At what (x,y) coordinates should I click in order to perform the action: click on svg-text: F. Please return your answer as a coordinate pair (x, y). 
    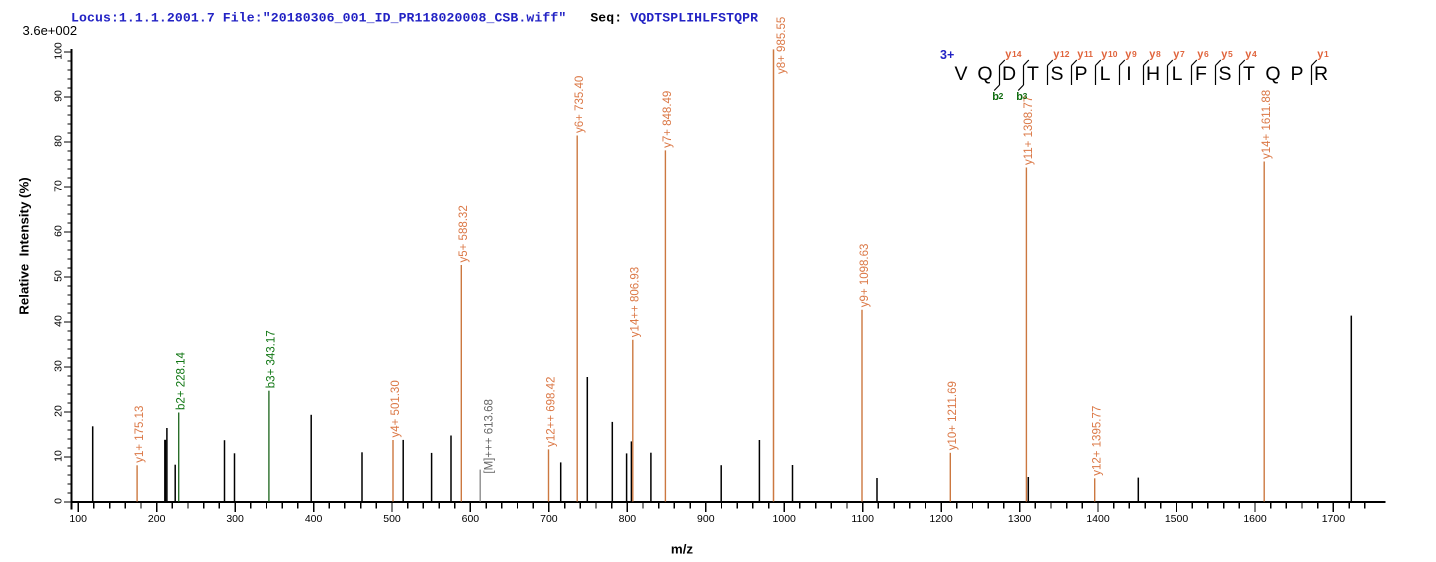
    Looking at the image, I should click on (1201, 74).